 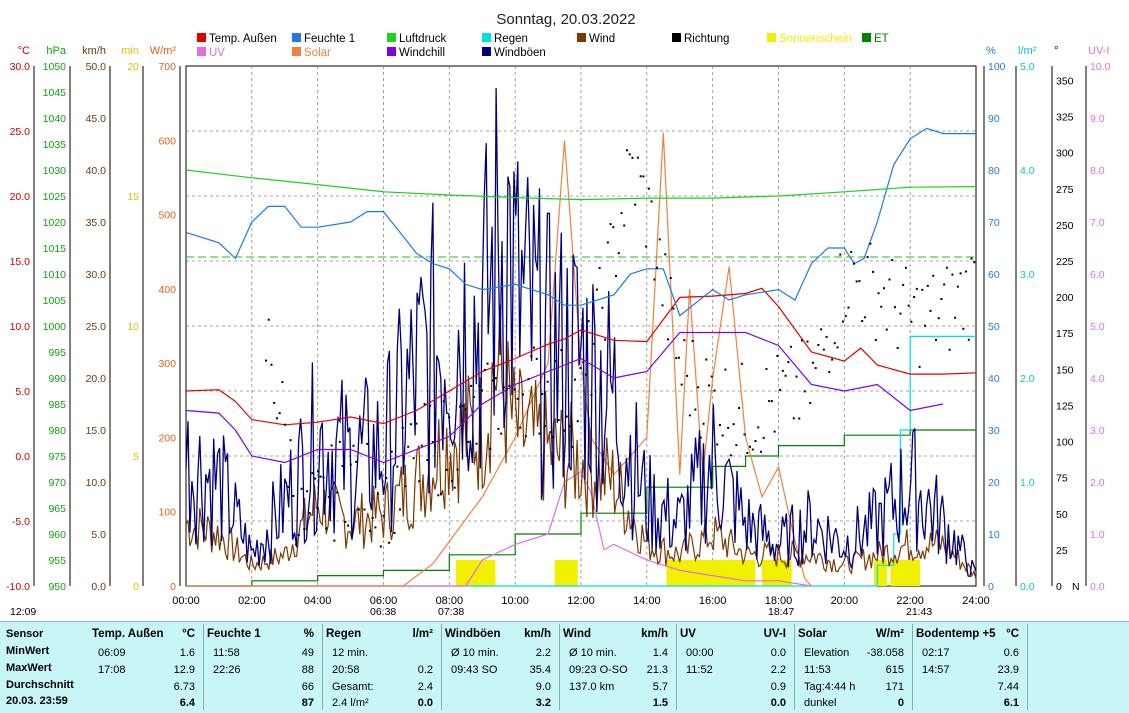 What do you see at coordinates (1097, 535) in the screenshot?
I see `right-axis-tick: 1.0` at bounding box center [1097, 535].